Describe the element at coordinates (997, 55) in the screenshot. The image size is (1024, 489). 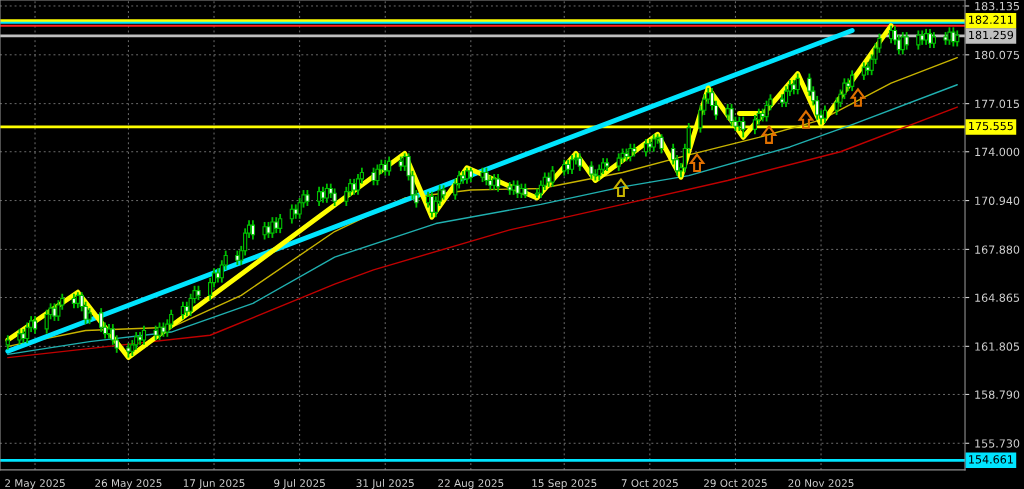
I see `y-tick-label: 180.075` at that location.